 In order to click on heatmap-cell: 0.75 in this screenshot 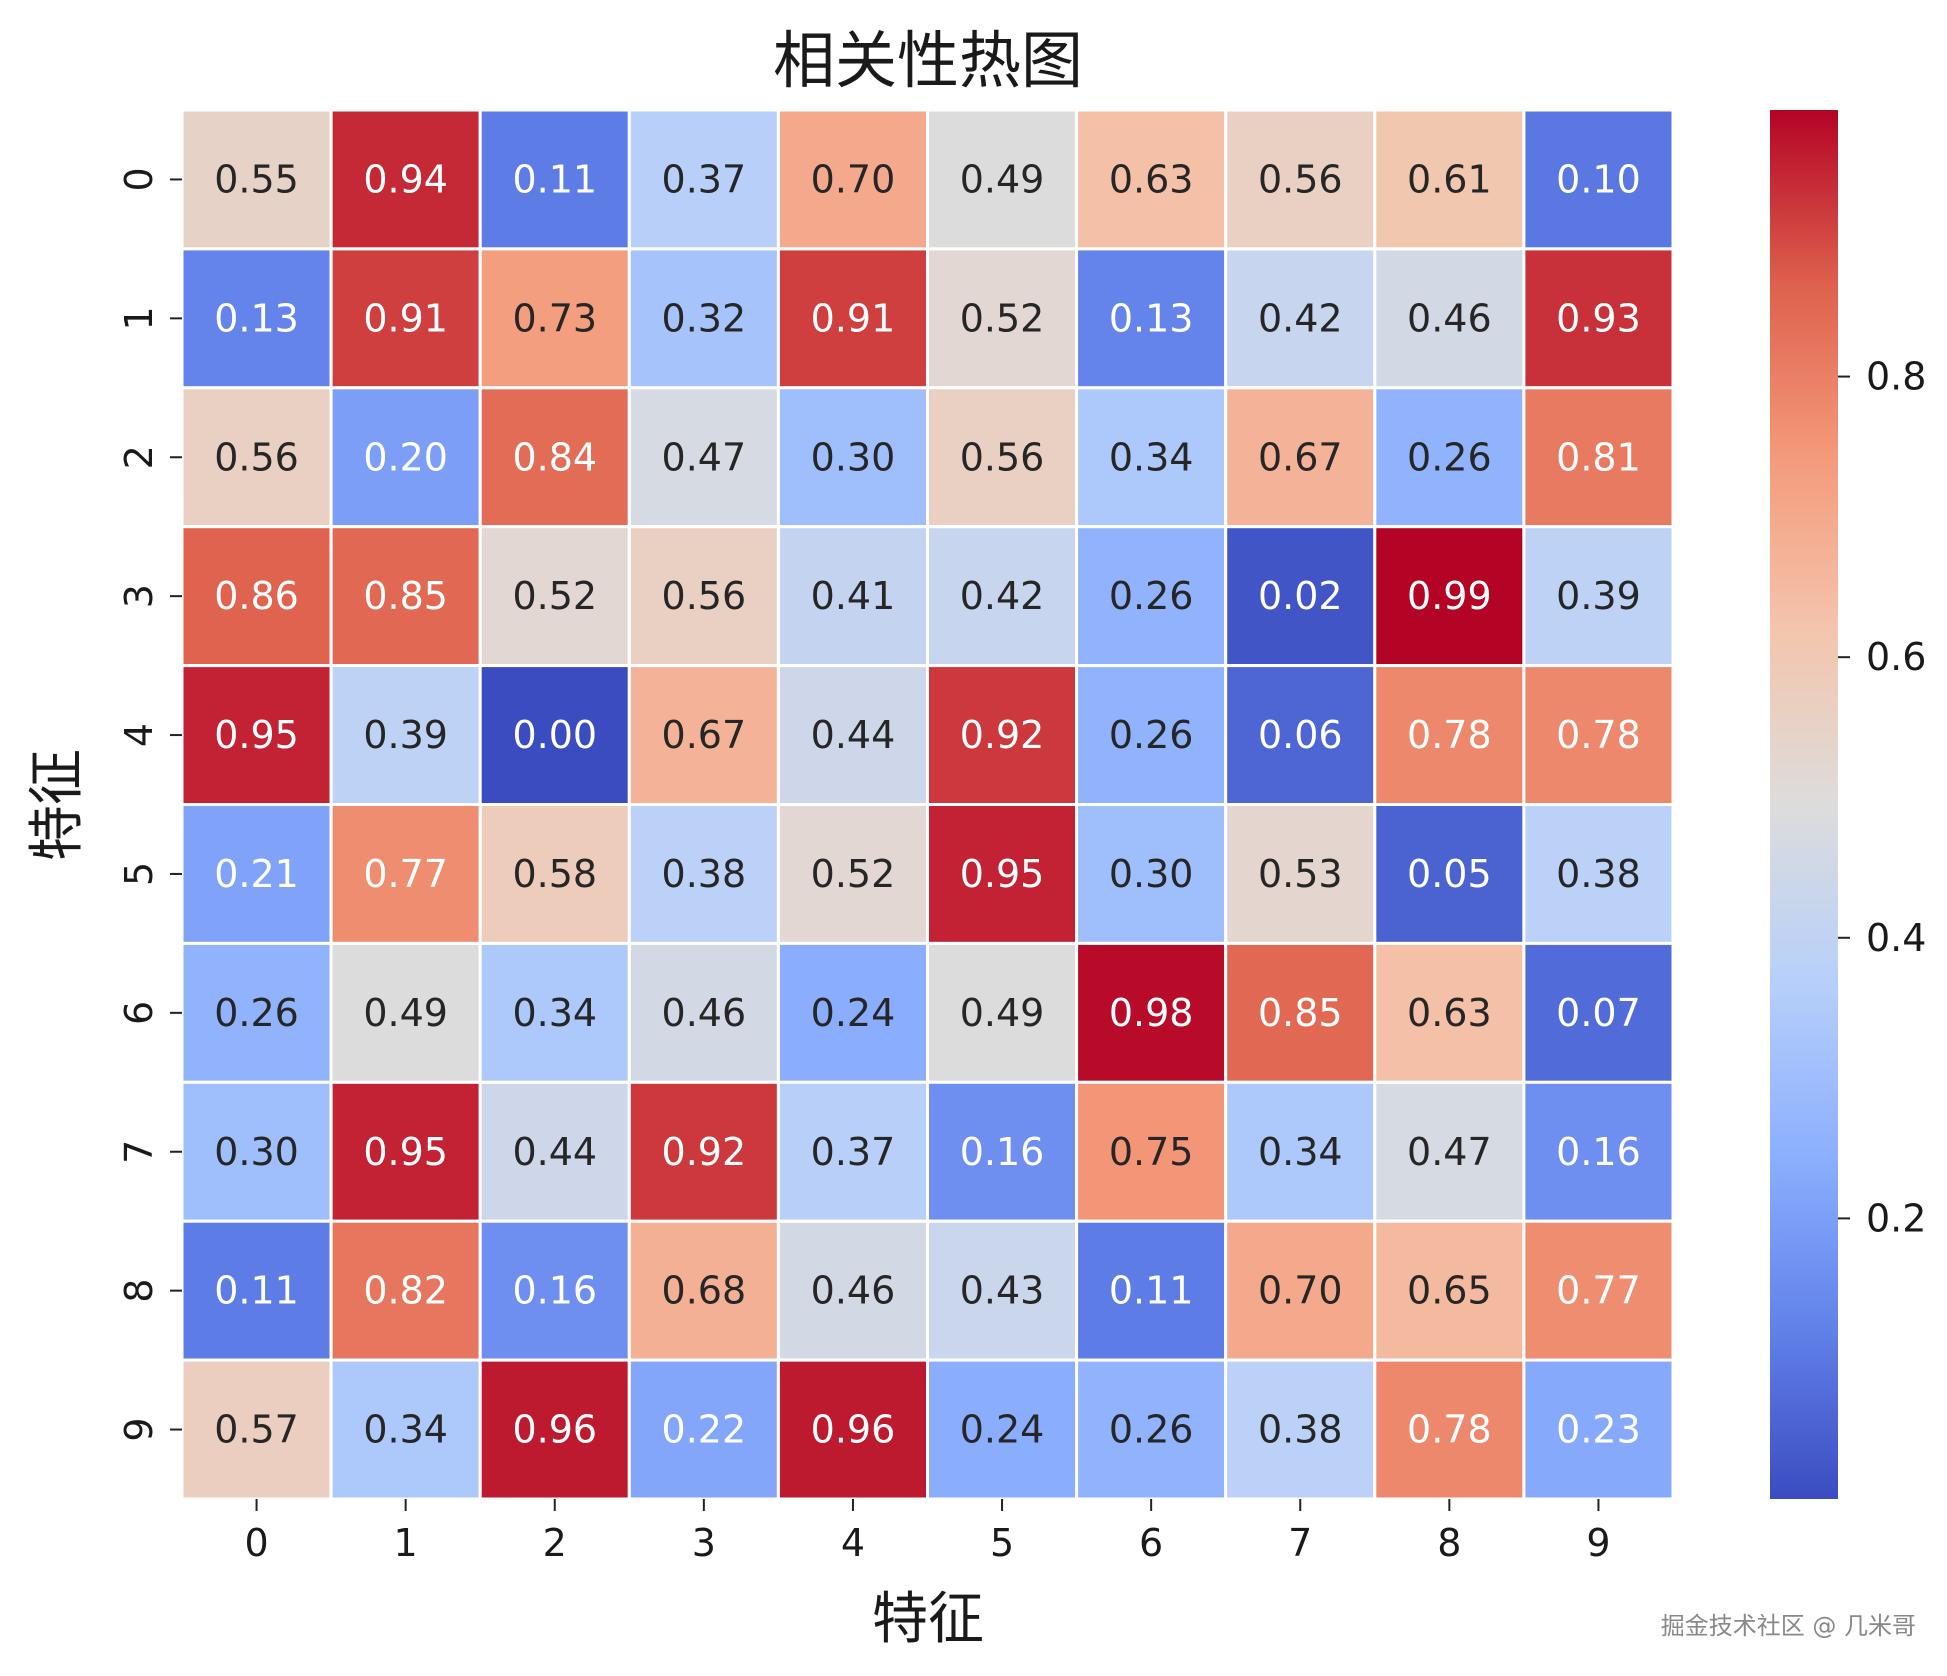, I will do `click(1151, 1151)`.